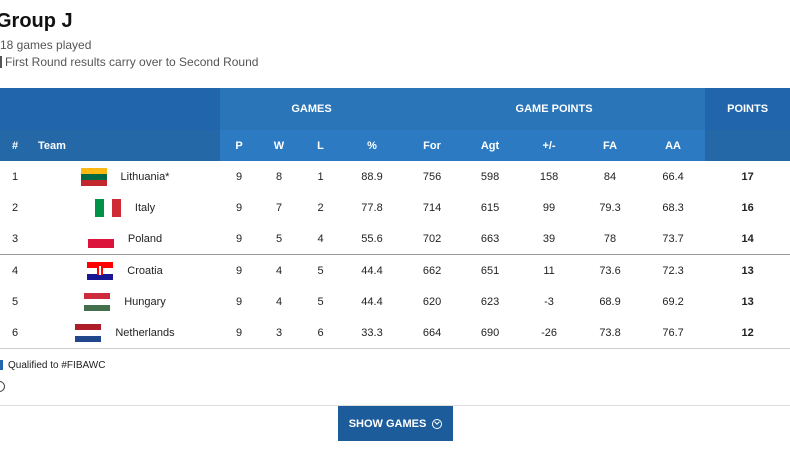  I want to click on header-points: POINTS, so click(747, 109).